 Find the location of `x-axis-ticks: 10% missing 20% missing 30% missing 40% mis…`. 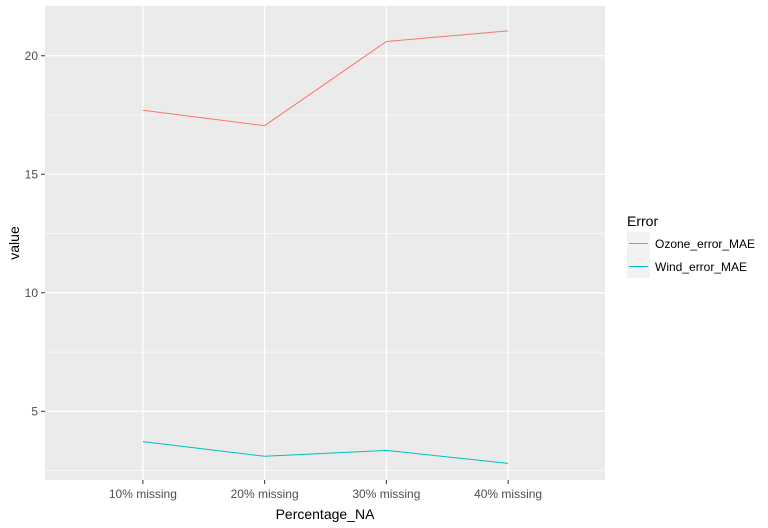

x-axis-ticks: 10% missing 20% missing 30% missing 40% mis… is located at coordinates (325, 490).